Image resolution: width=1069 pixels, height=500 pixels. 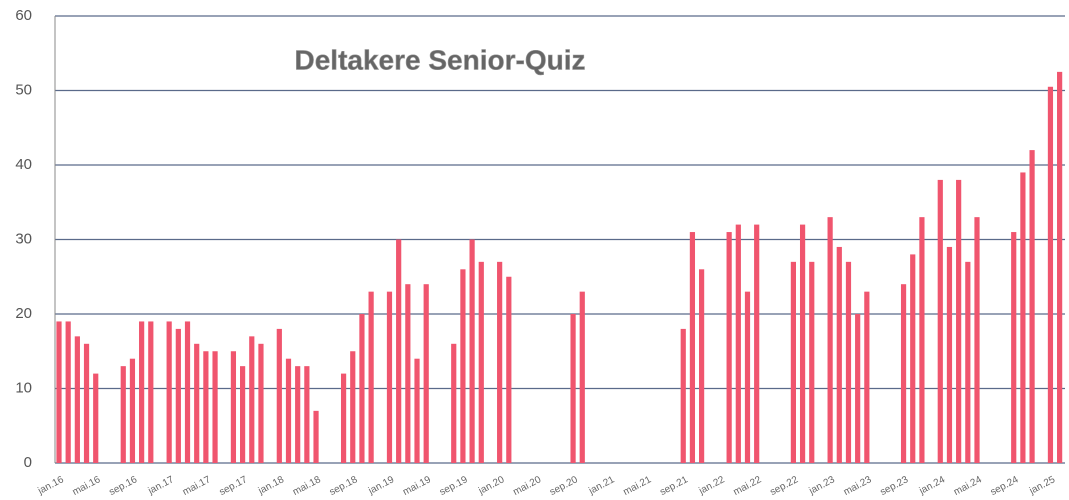 What do you see at coordinates (895, 486) in the screenshot?
I see `x-tick-label: sep.23` at bounding box center [895, 486].